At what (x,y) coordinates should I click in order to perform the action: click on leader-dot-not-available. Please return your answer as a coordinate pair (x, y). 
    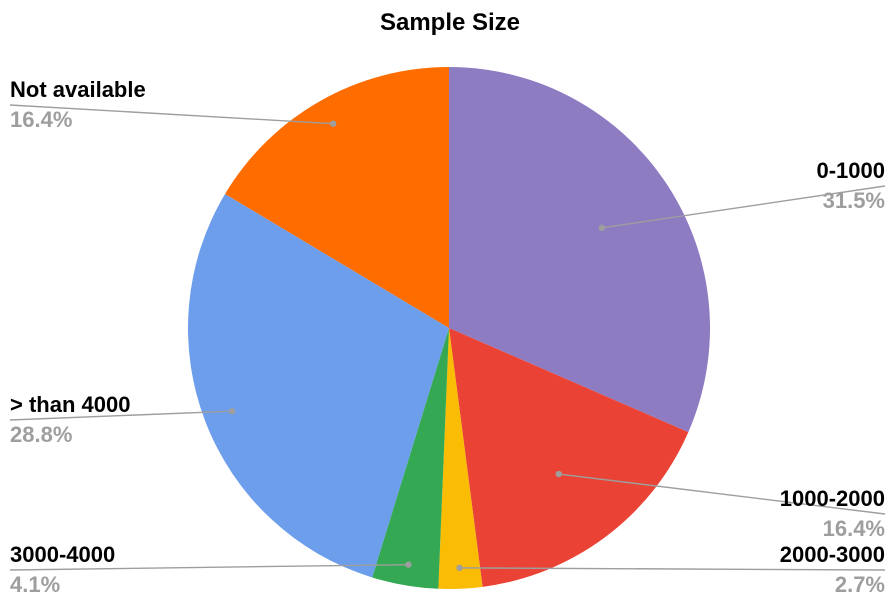
    Looking at the image, I should click on (333, 123).